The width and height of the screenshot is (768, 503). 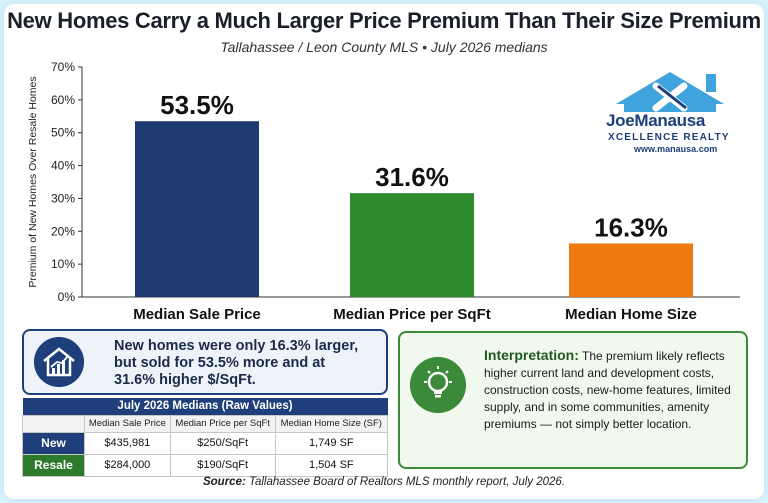 What do you see at coordinates (222, 443) in the screenshot?
I see `table-cell: $250/SqFt` at bounding box center [222, 443].